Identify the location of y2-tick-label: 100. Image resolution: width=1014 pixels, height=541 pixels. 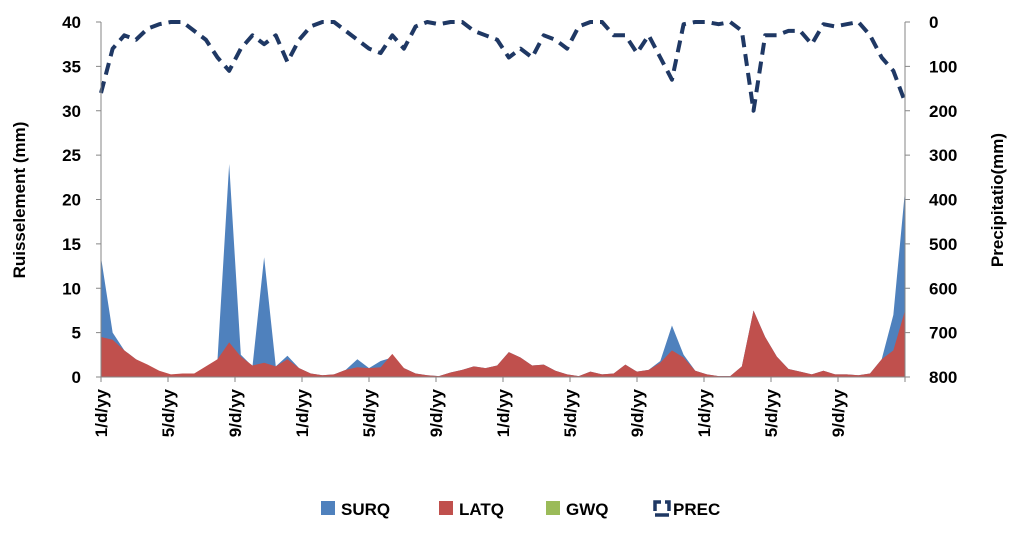
(943, 66).